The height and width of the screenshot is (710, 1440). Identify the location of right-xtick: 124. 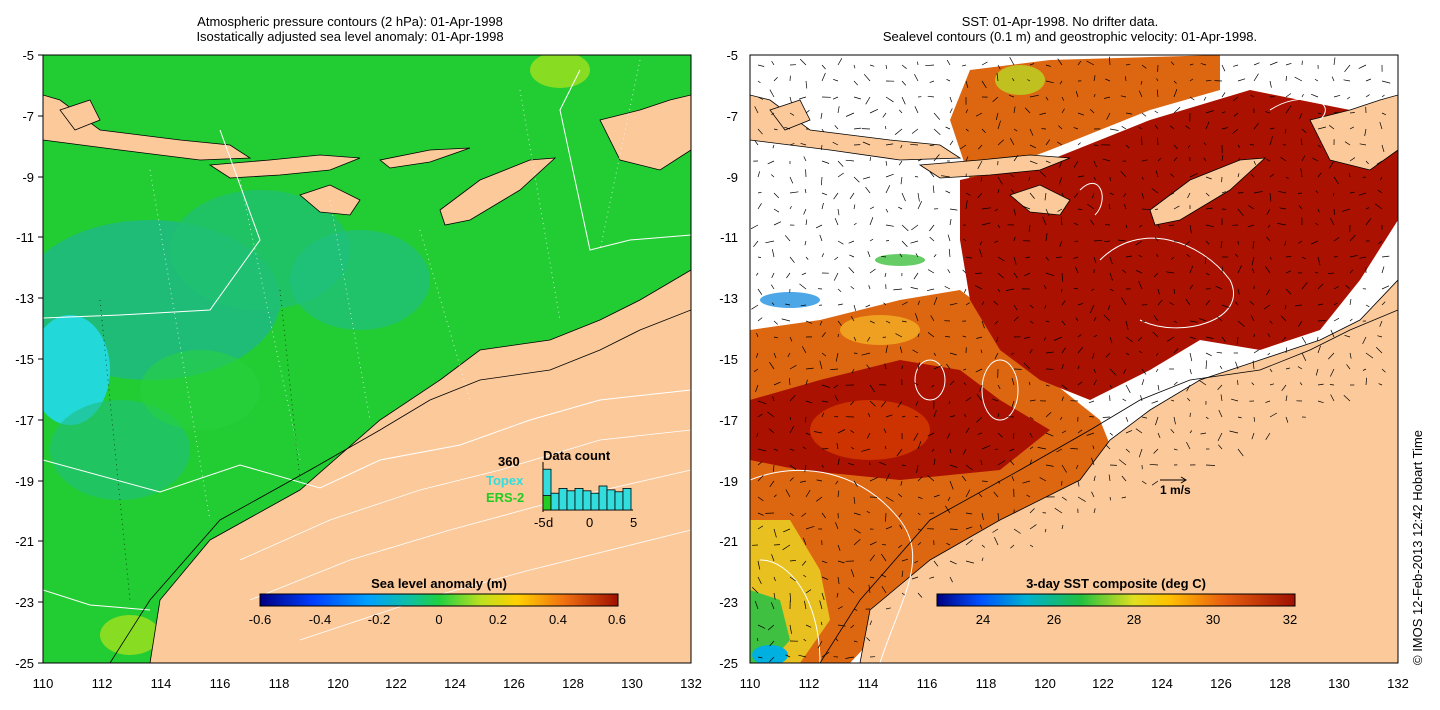
(1162, 683).